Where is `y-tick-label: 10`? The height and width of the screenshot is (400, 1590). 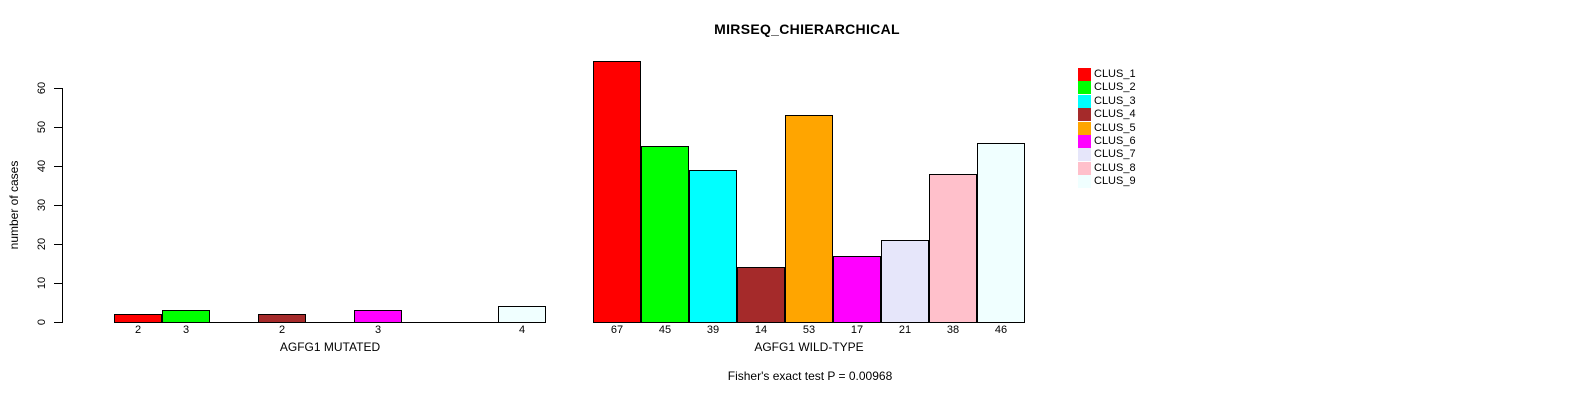 y-tick-label: 10 is located at coordinates (42, 283).